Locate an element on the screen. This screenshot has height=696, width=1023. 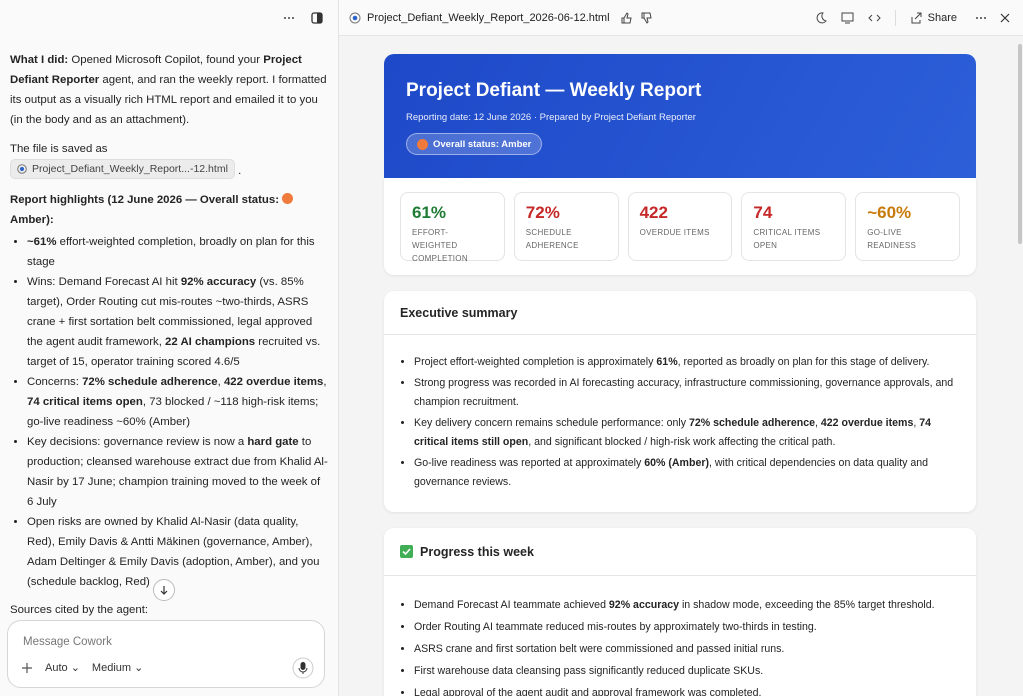
status-pill: Overall status: Amber is located at coordinates (474, 144).